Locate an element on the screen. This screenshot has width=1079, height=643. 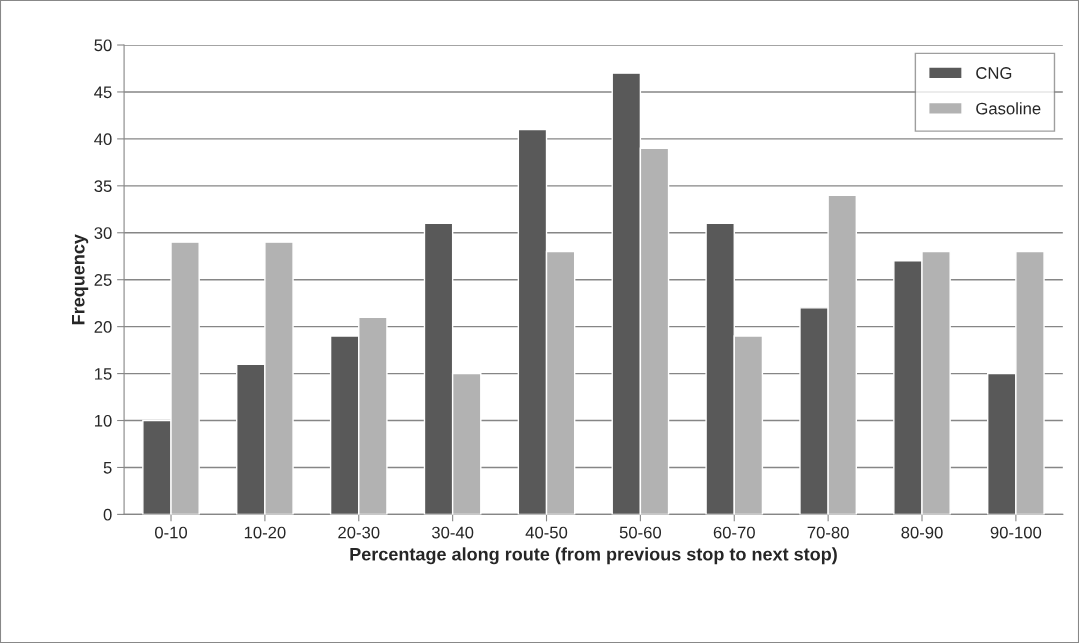
y-tick-label: 15 is located at coordinates (103, 374).